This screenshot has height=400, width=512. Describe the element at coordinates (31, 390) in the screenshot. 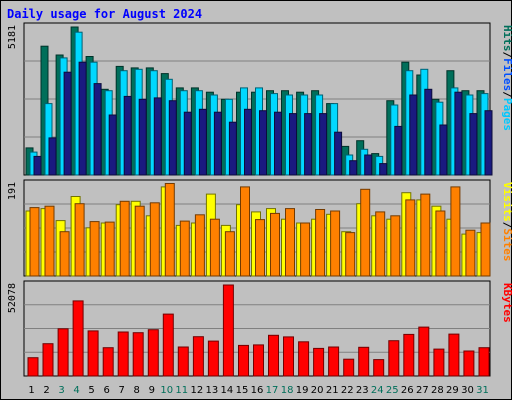

I see `x-tick-label-day-1: 1` at that location.